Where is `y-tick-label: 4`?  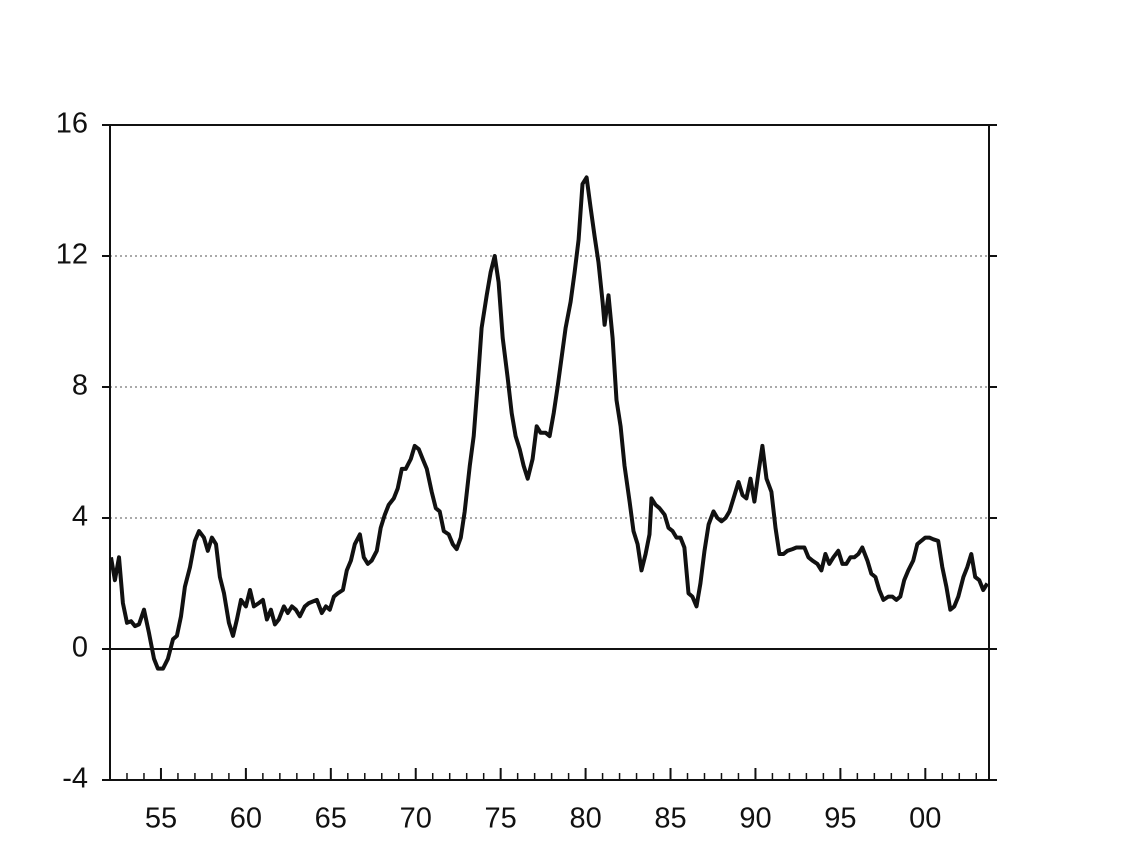 y-tick-label: 4 is located at coordinates (80, 517).